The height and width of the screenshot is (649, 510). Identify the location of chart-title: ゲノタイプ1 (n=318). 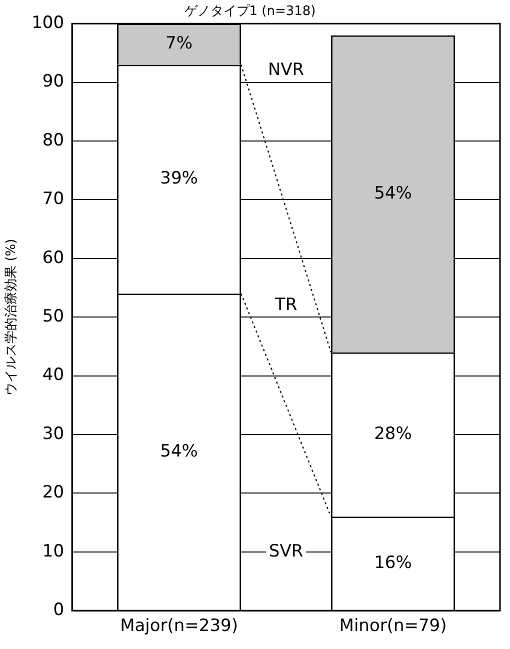
(250, 12).